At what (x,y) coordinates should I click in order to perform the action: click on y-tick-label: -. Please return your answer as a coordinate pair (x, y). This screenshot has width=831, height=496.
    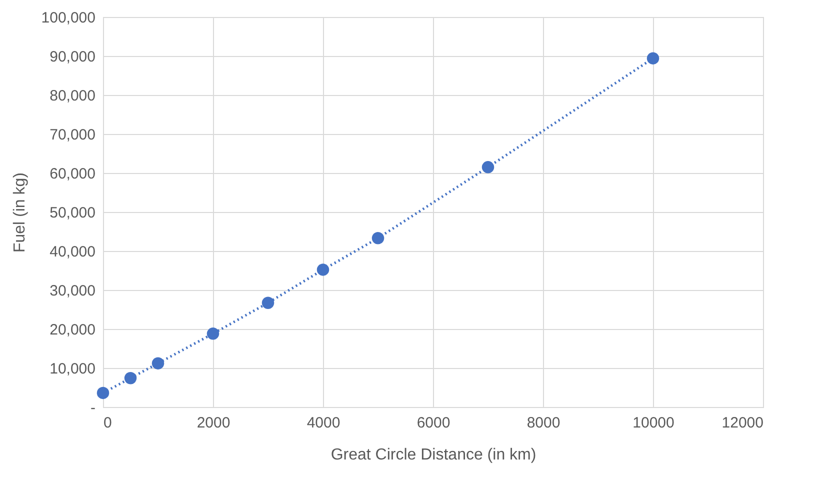
    Looking at the image, I should click on (93, 408).